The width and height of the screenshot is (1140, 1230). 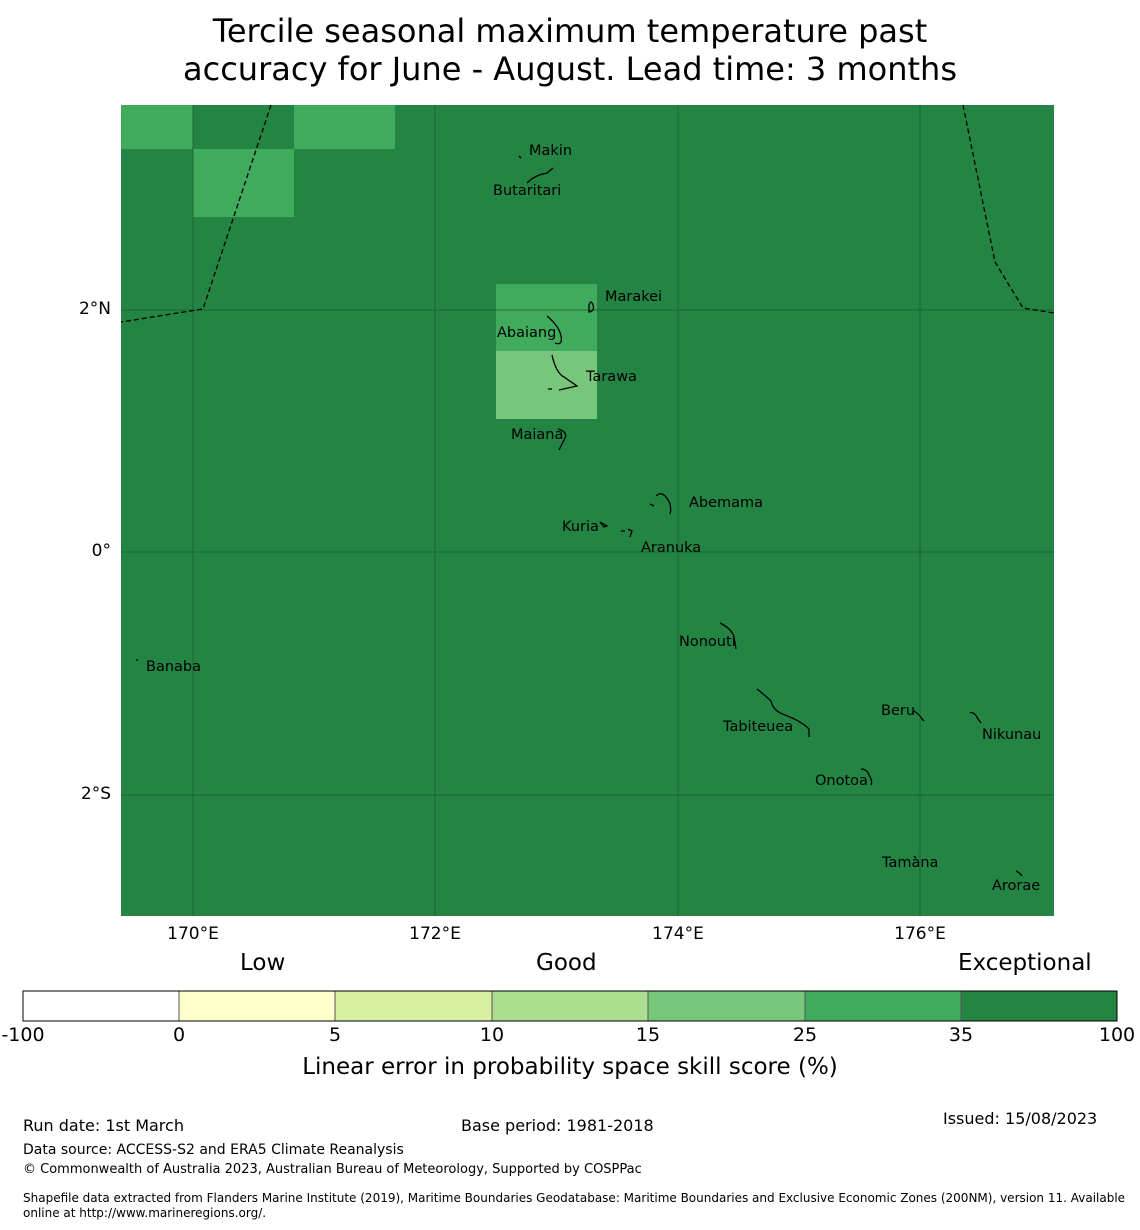 I want to click on island-nikunau, so click(x=975, y=717).